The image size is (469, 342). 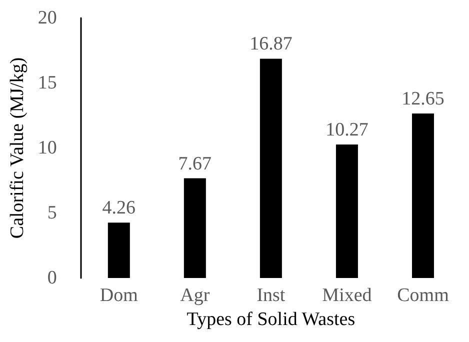 I want to click on y-tick-label: 0, so click(x=52, y=278).